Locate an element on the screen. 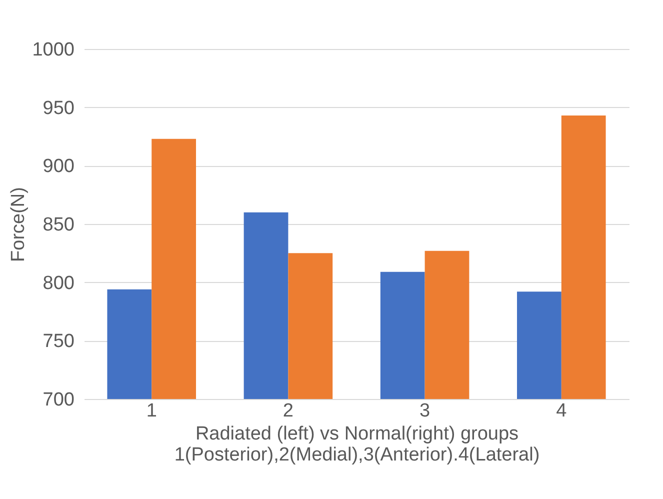 The image size is (663, 499). x-tick-label: 2 is located at coordinates (288, 411).